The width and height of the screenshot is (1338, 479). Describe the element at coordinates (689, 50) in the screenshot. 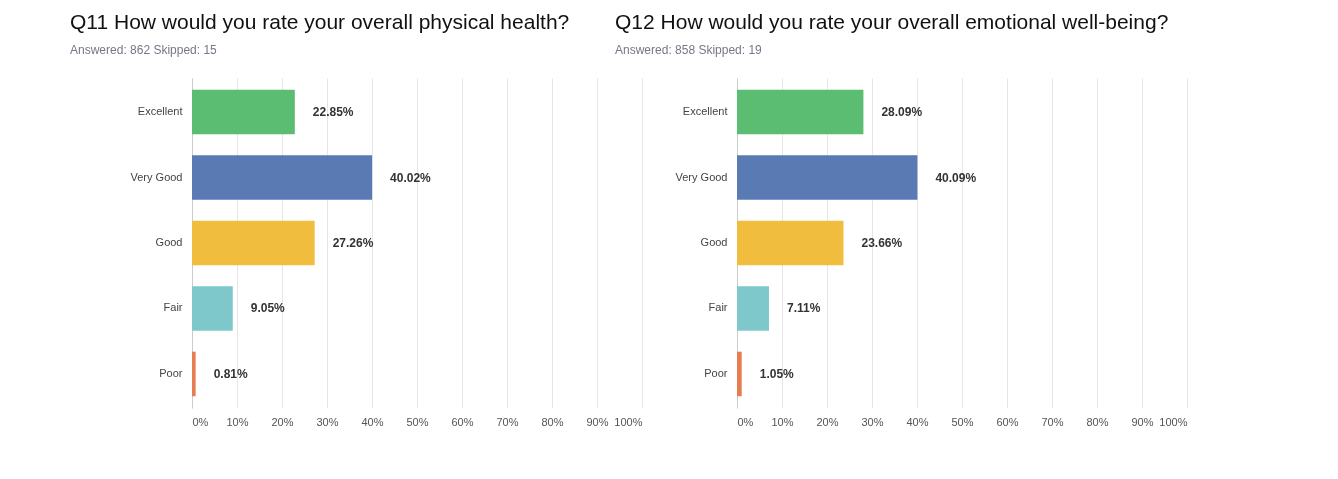

I see `chart-subtitle: Answered: 858 Skipped: 19` at that location.